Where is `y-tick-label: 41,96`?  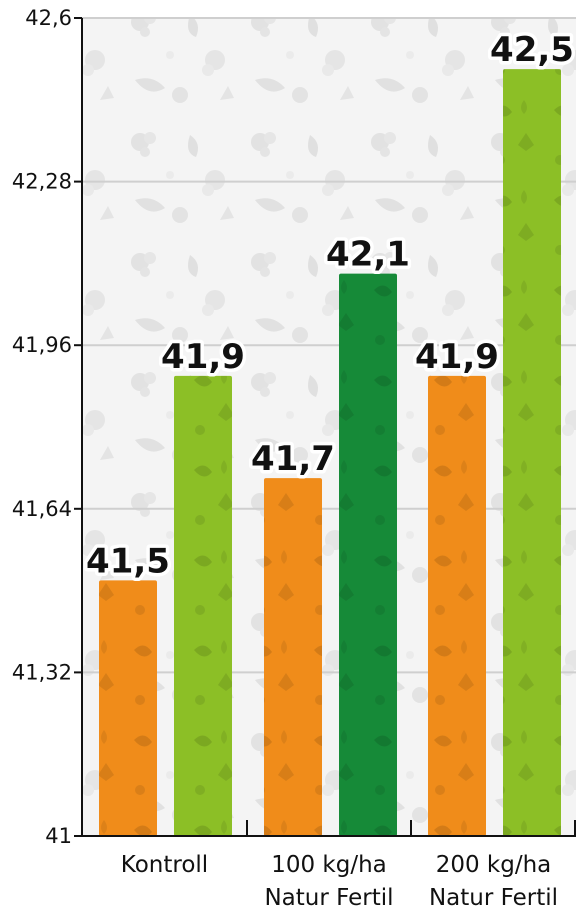 y-tick-label: 41,96 is located at coordinates (42, 345).